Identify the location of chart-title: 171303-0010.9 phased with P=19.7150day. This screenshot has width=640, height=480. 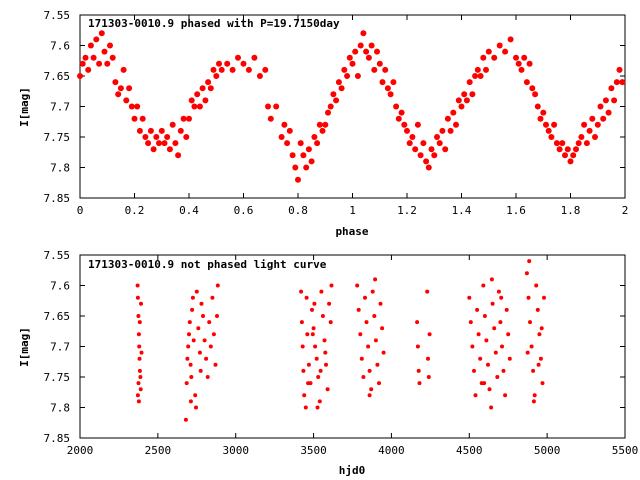
(214, 23).